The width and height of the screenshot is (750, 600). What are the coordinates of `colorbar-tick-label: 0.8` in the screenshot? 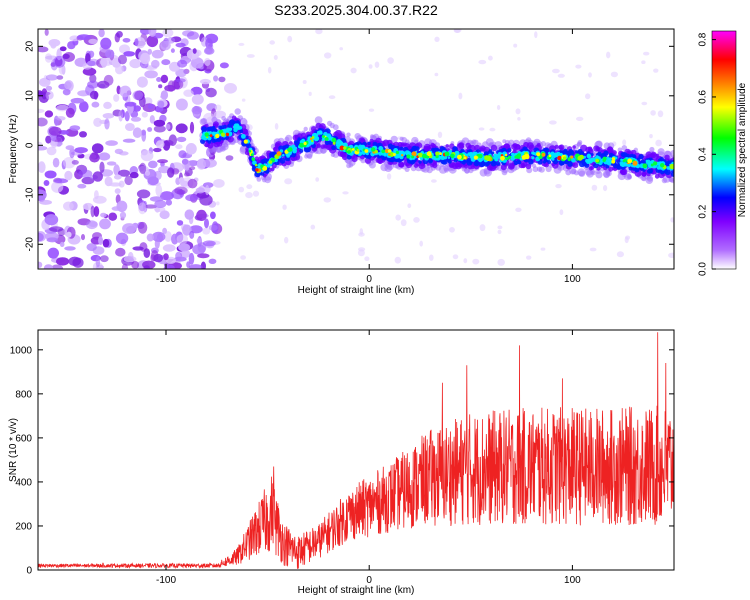 It's located at (703, 39).